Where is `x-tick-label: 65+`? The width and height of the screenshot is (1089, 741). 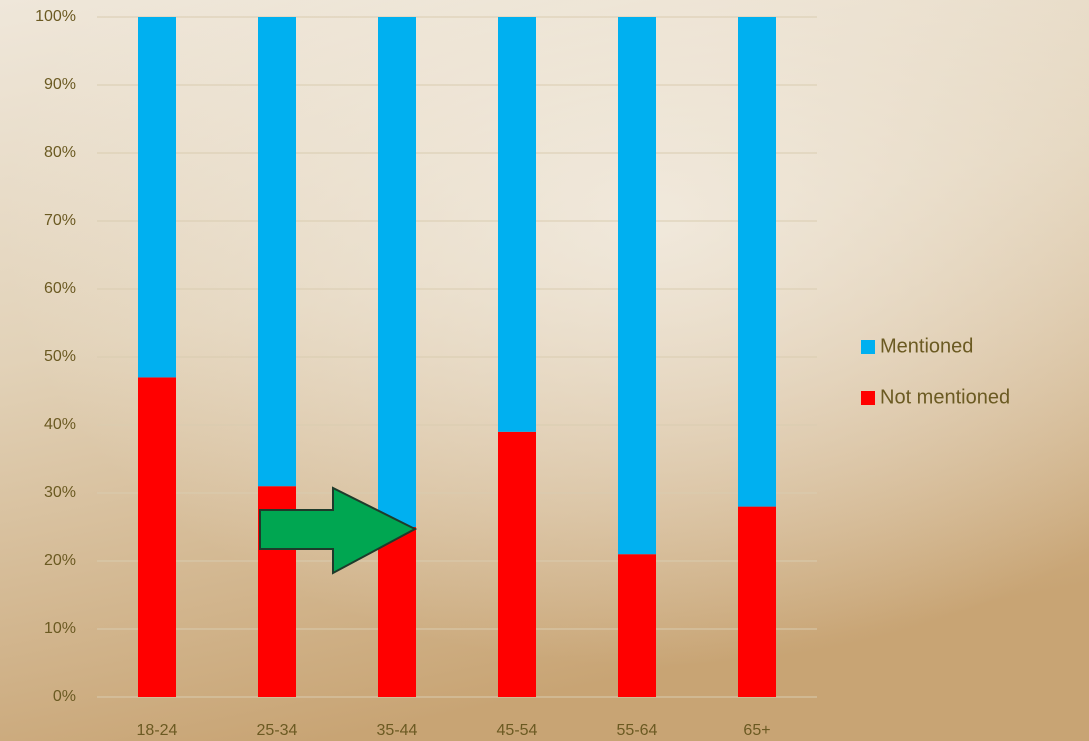 x-tick-label: 65+ is located at coordinates (756, 730).